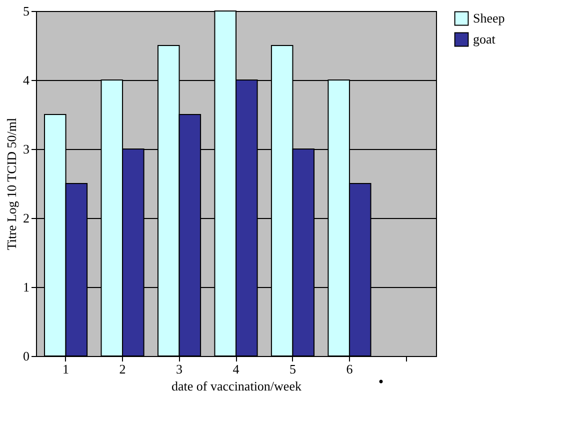 This screenshot has height=432, width=587. What do you see at coordinates (66, 369) in the screenshot?
I see `x-tick-label: 1` at bounding box center [66, 369].